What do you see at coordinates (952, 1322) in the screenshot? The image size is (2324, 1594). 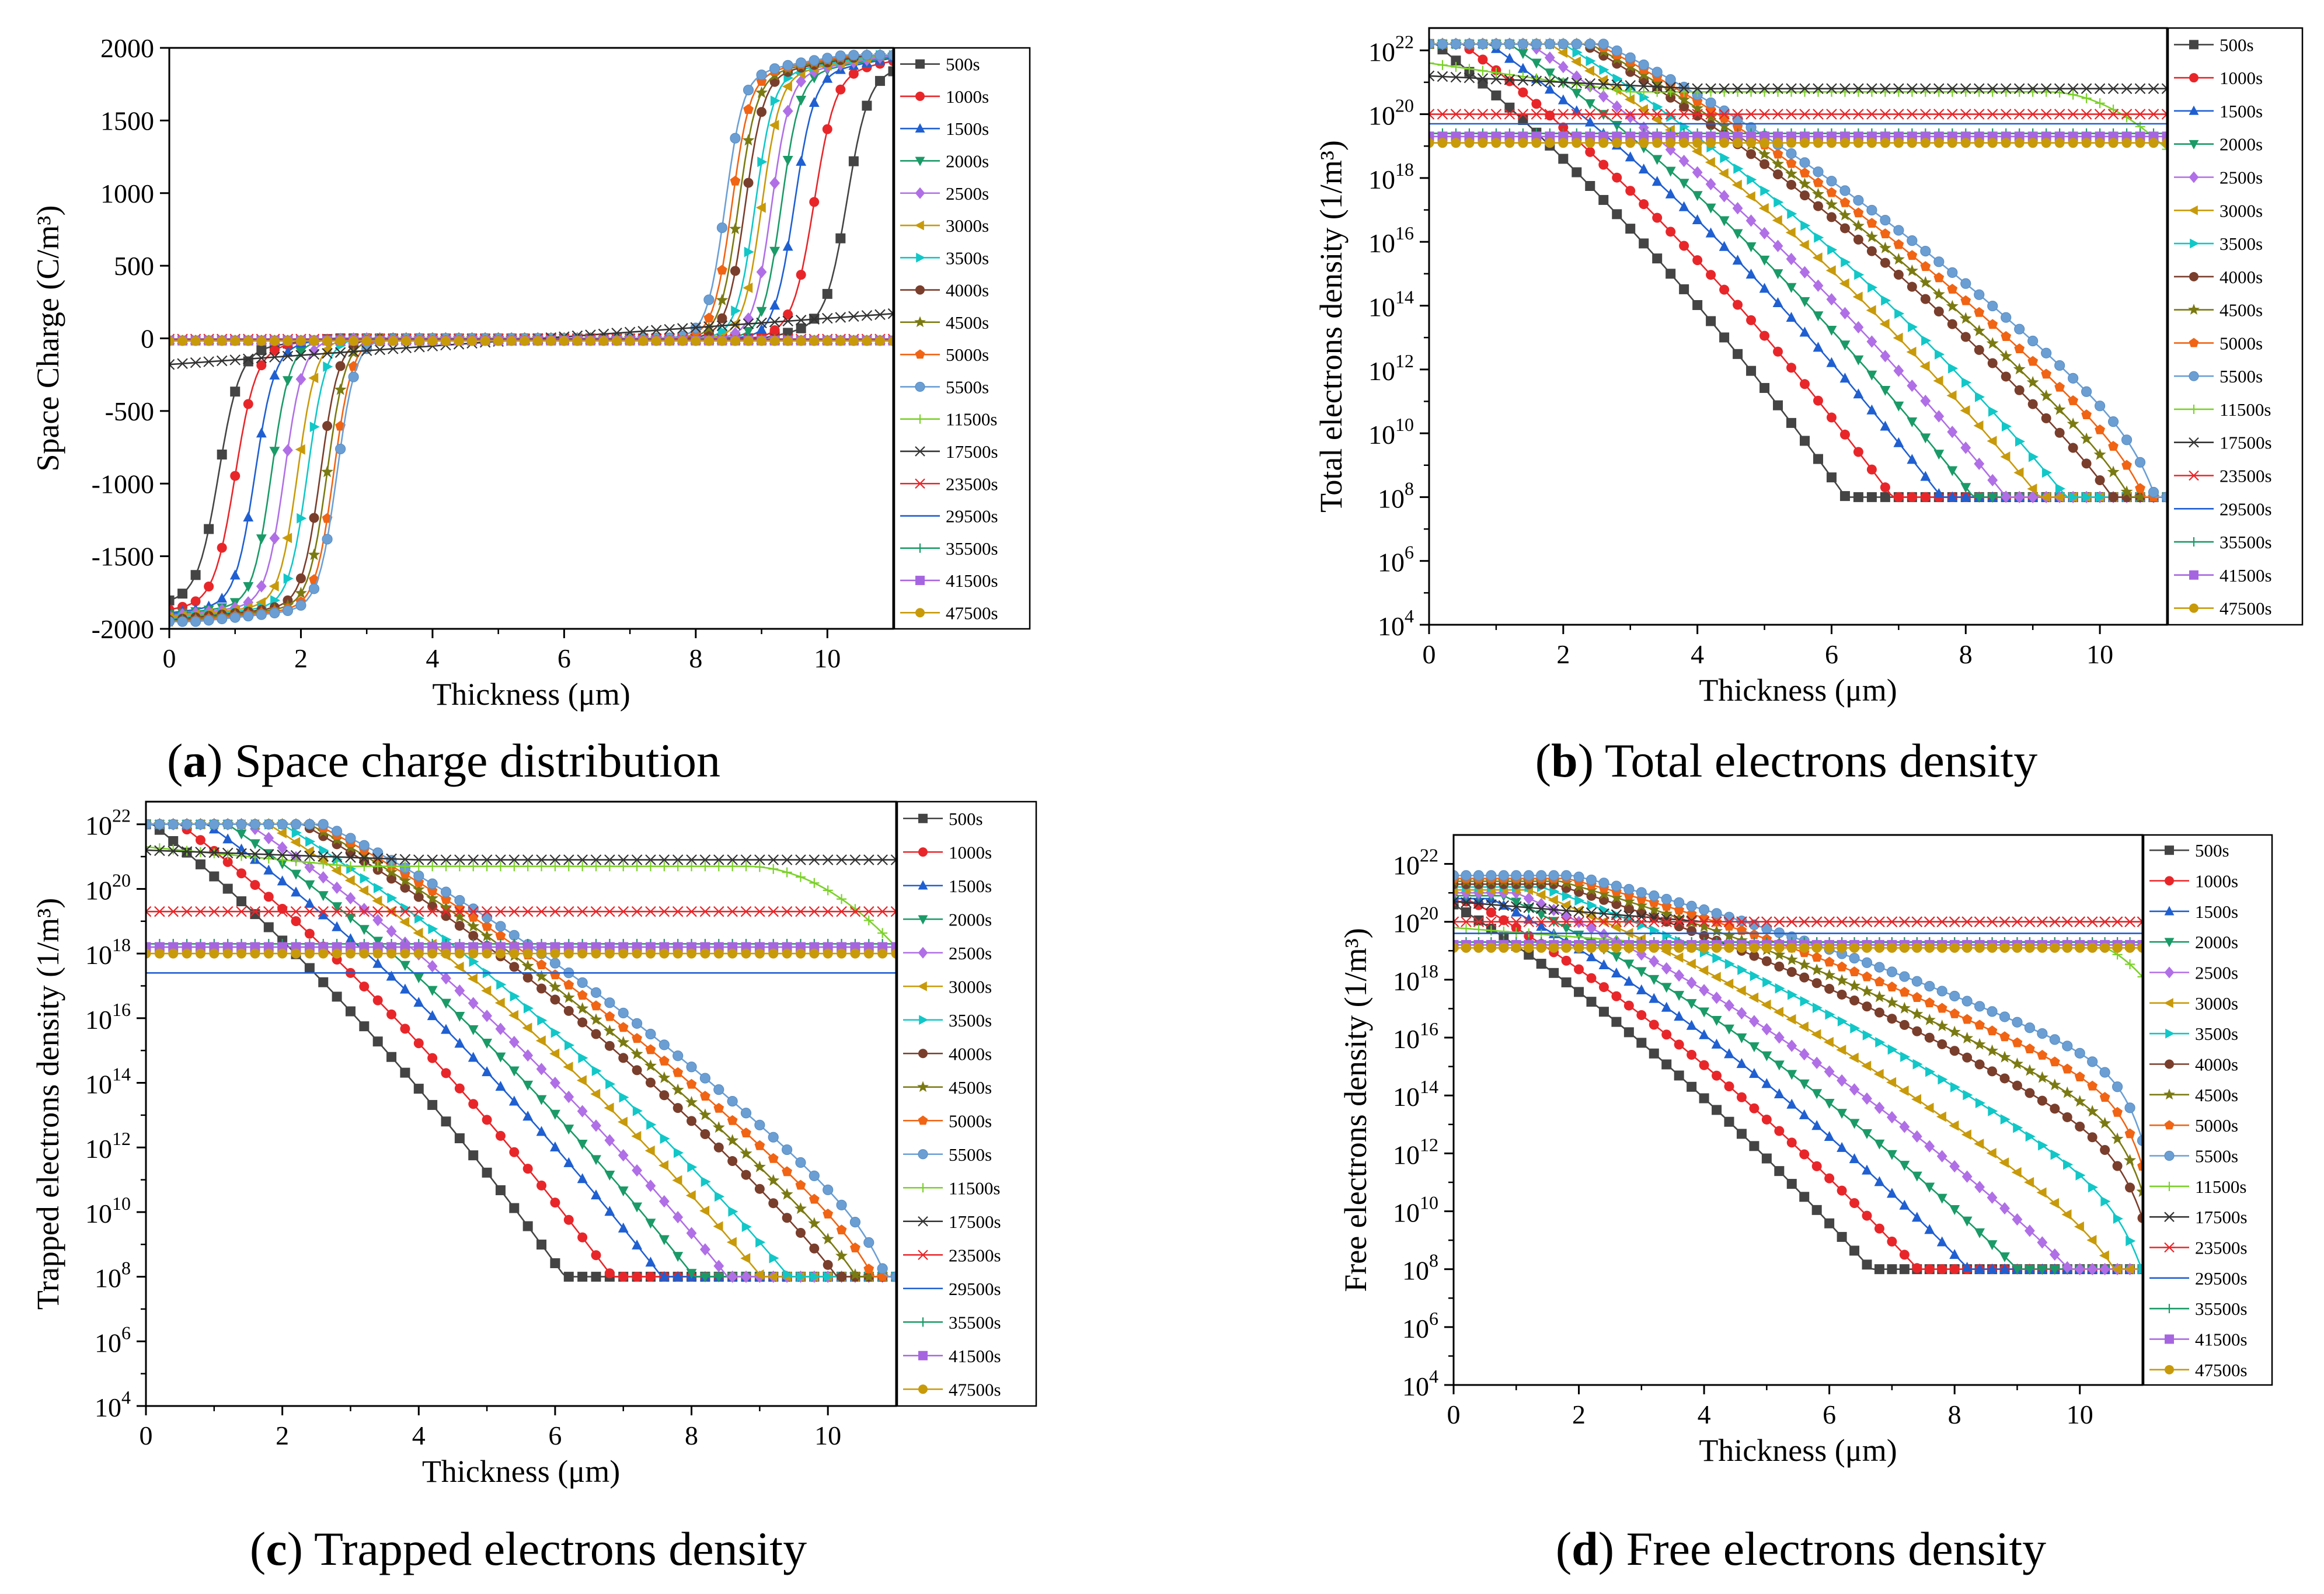 I see `legend-item-35500s: 35500s` at bounding box center [952, 1322].